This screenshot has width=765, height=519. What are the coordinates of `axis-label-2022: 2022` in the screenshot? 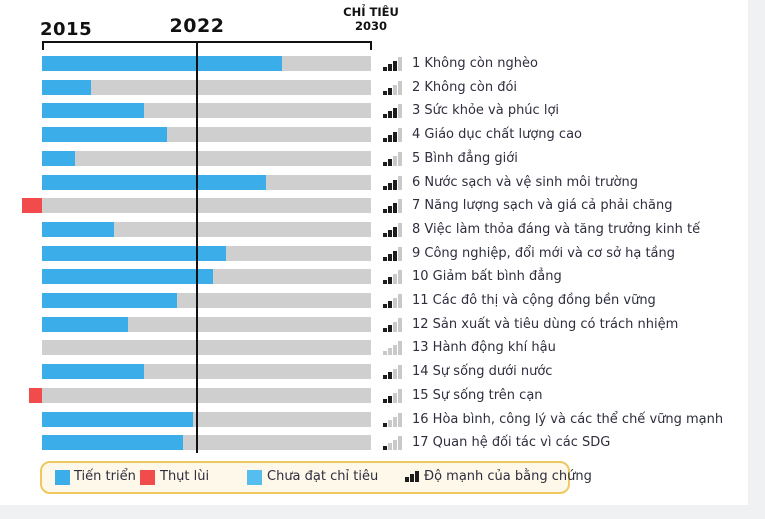 It's located at (197, 26).